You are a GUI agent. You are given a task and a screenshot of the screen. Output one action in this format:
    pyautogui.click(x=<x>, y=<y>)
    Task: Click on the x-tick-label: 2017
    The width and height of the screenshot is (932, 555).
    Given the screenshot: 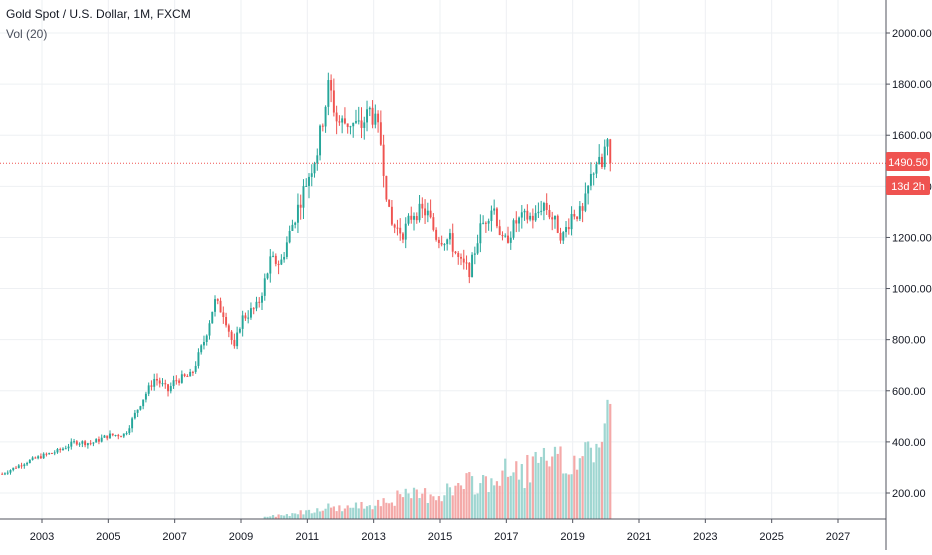 What is the action you would take?
    pyautogui.click(x=506, y=537)
    